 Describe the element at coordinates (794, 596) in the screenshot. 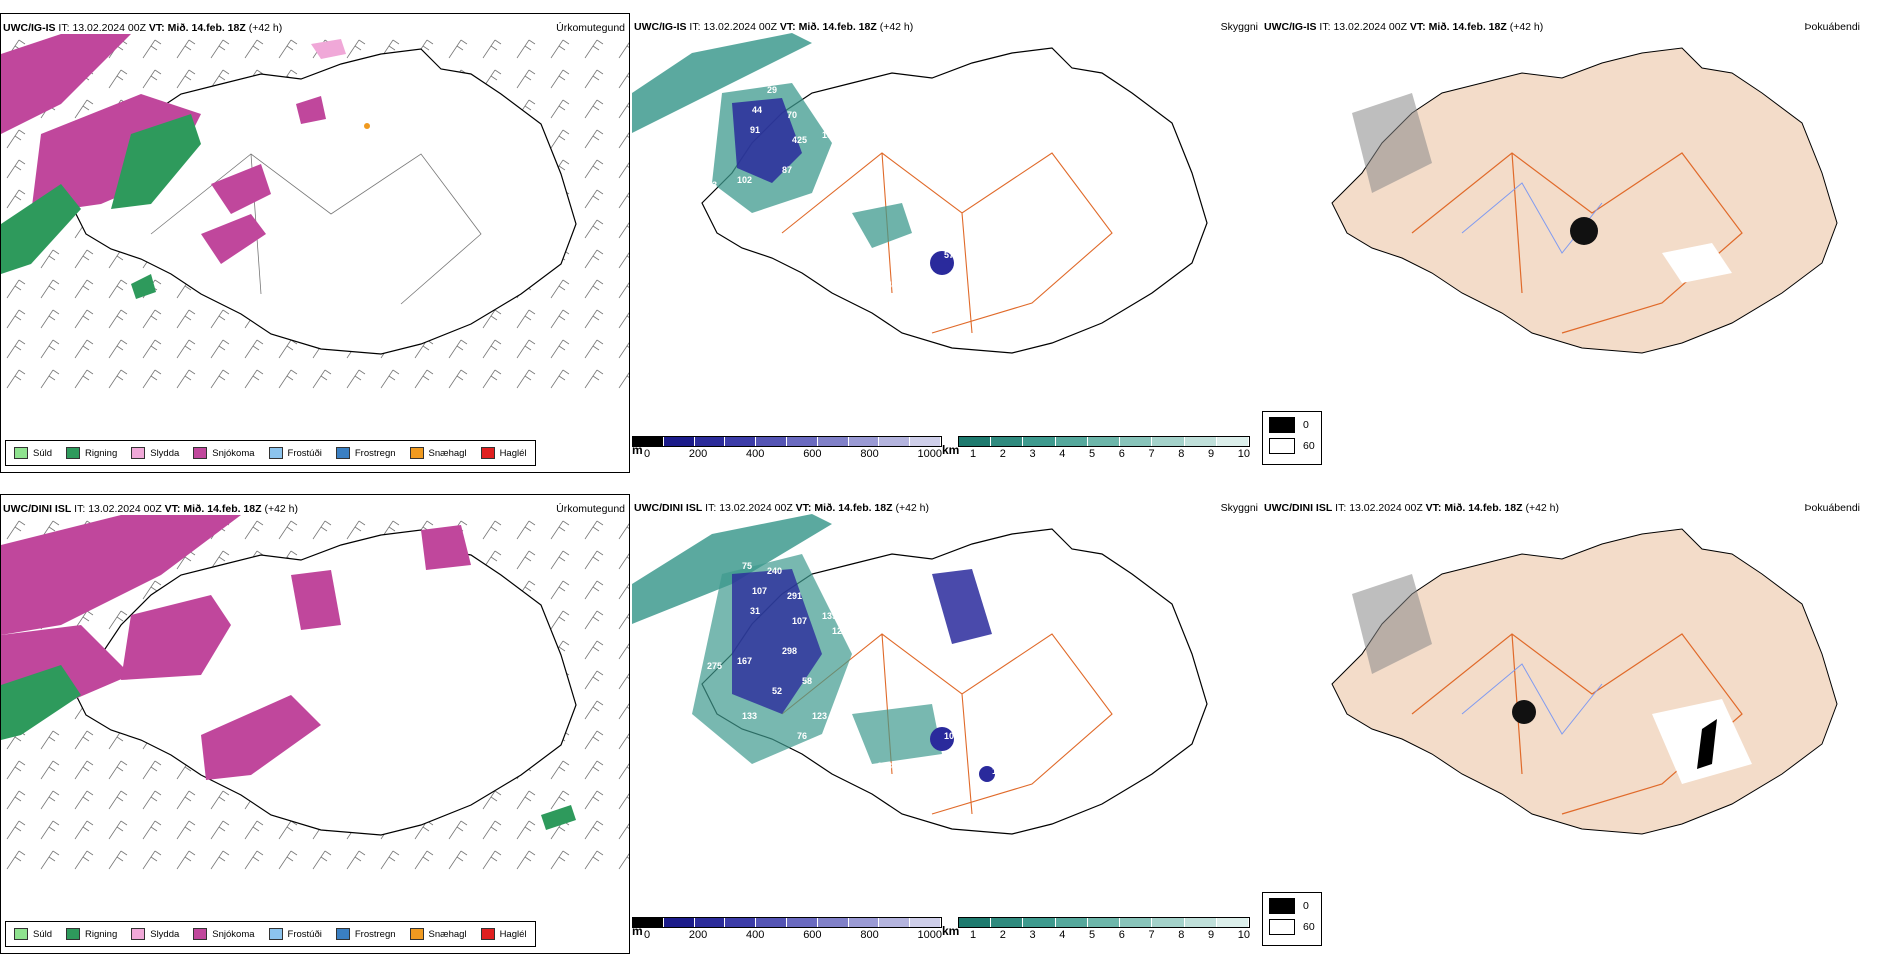

I see `cloud-base-label: 291` at that location.